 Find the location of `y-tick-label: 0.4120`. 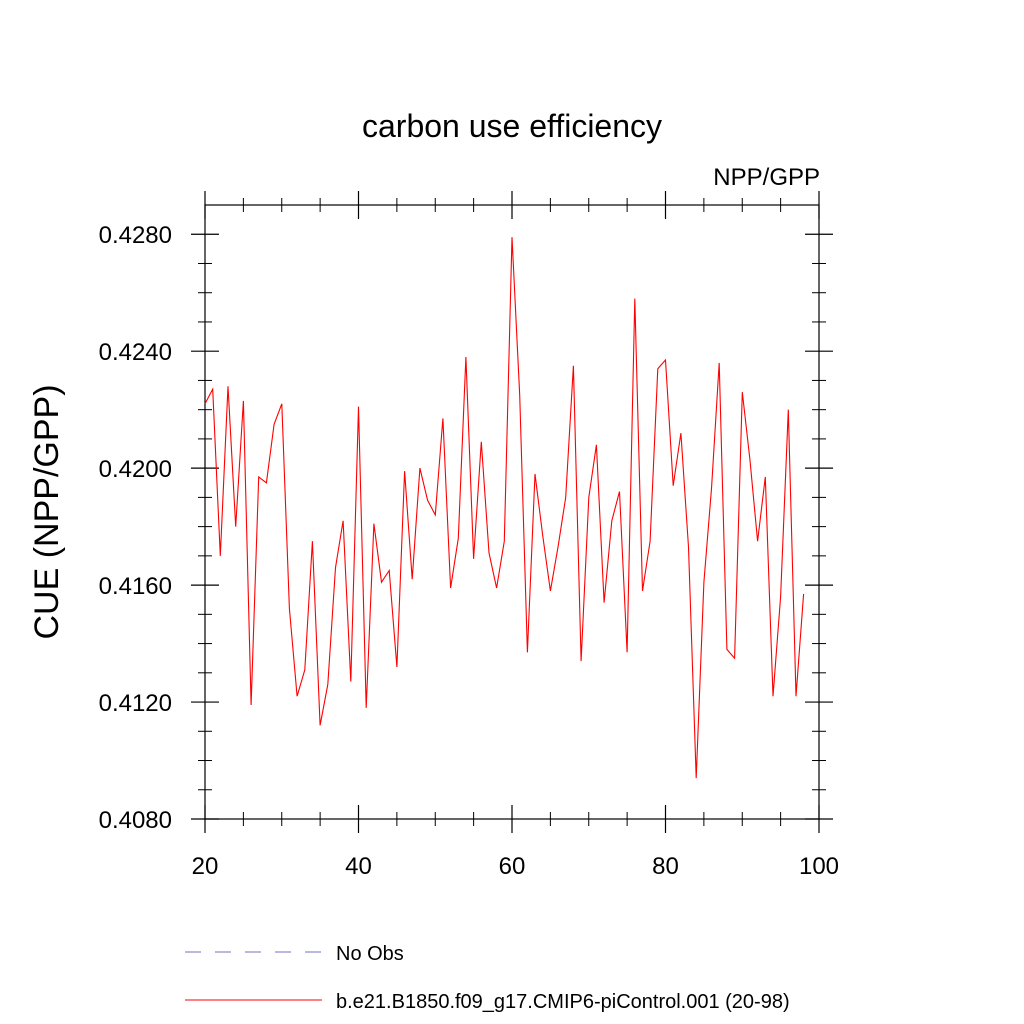

y-tick-label: 0.4120 is located at coordinates (135, 703).